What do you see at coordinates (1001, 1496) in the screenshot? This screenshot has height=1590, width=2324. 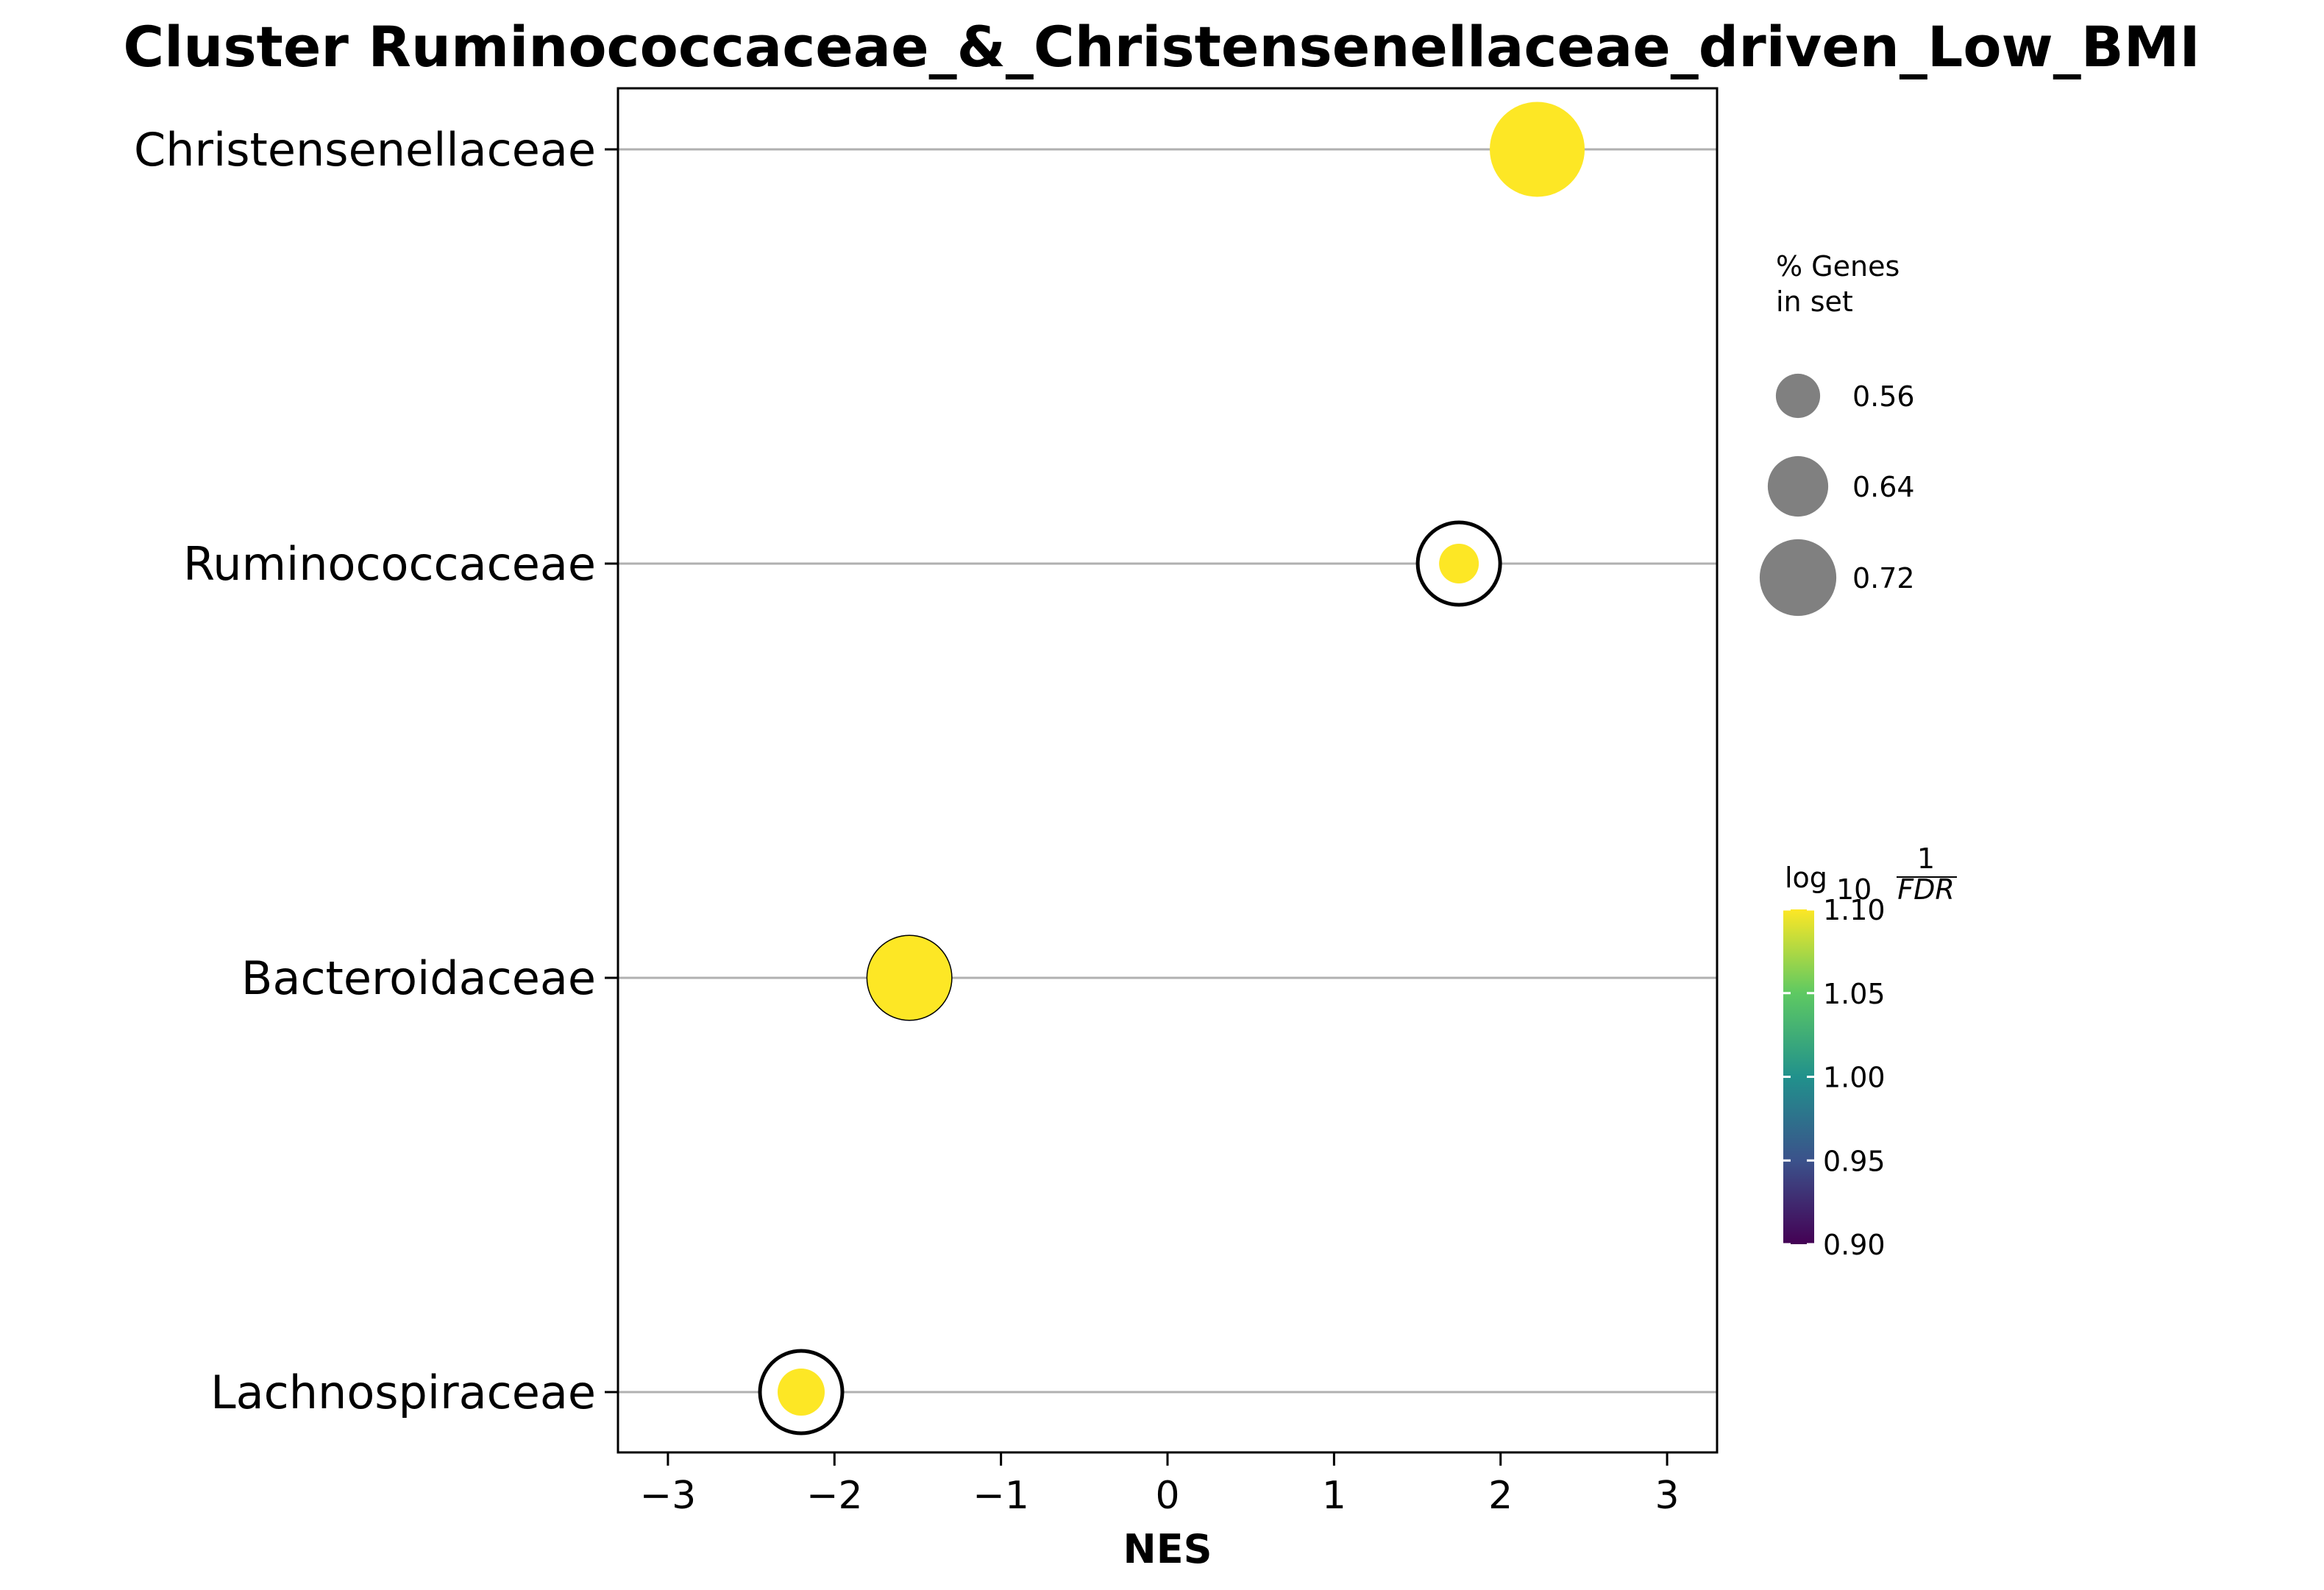 I see `x-tick-label: −1` at bounding box center [1001, 1496].